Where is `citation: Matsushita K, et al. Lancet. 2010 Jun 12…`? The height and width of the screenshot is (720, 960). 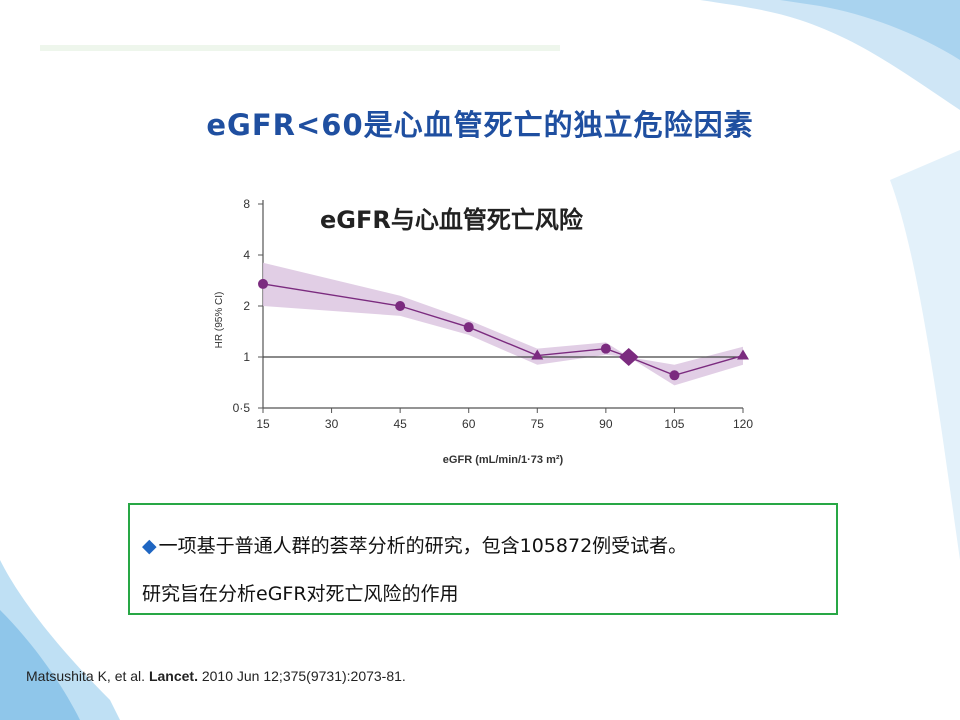 citation: Matsushita K, et al. Lancet. 2010 Jun 12… is located at coordinates (216, 676).